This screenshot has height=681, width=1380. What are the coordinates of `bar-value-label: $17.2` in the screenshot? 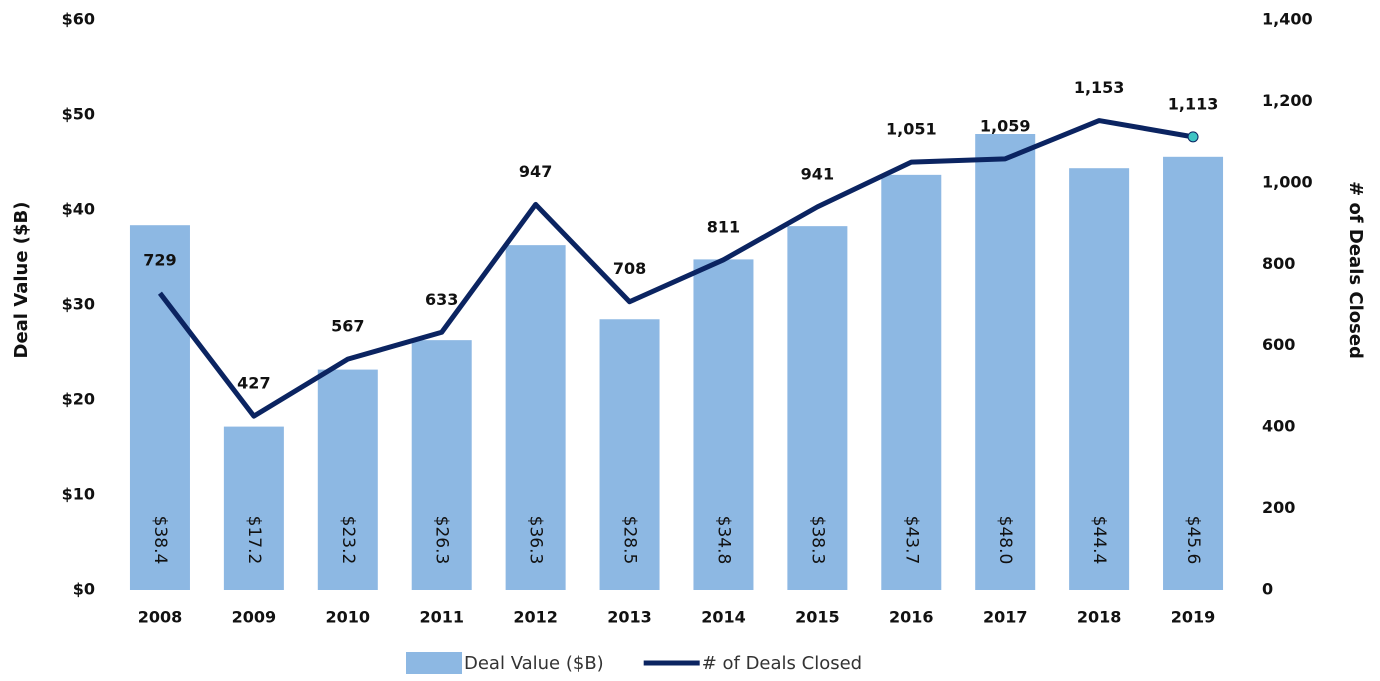 It's located at (254, 540).